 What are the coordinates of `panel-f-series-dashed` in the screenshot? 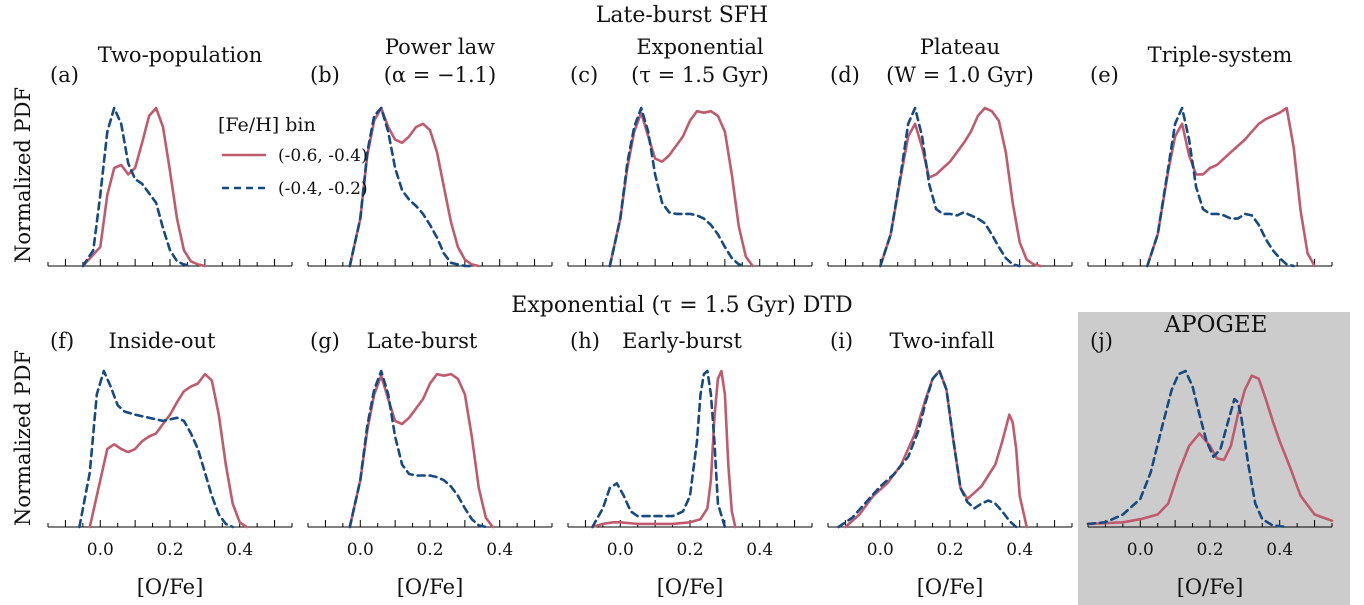 It's located at (156, 449).